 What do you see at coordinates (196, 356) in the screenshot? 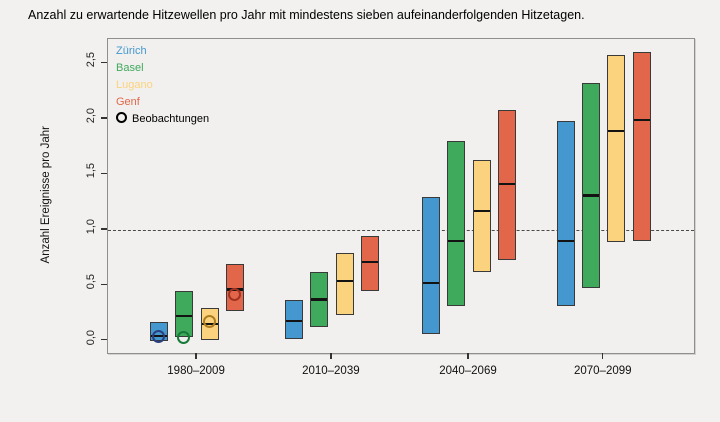
I see `x-tick-1980-2009` at bounding box center [196, 356].